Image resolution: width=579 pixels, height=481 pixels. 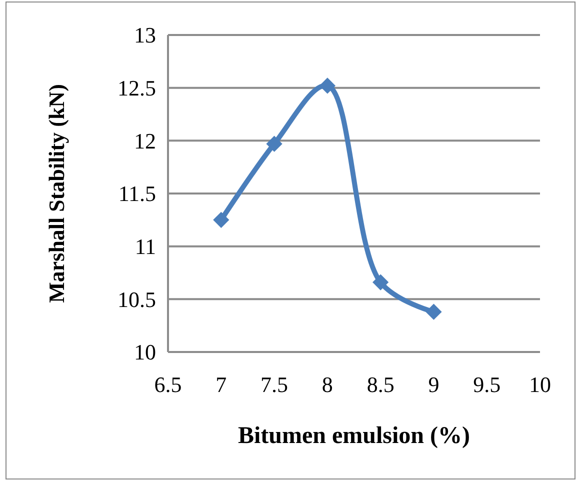 What do you see at coordinates (434, 384) in the screenshot?
I see `x-tick-label: 9` at bounding box center [434, 384].